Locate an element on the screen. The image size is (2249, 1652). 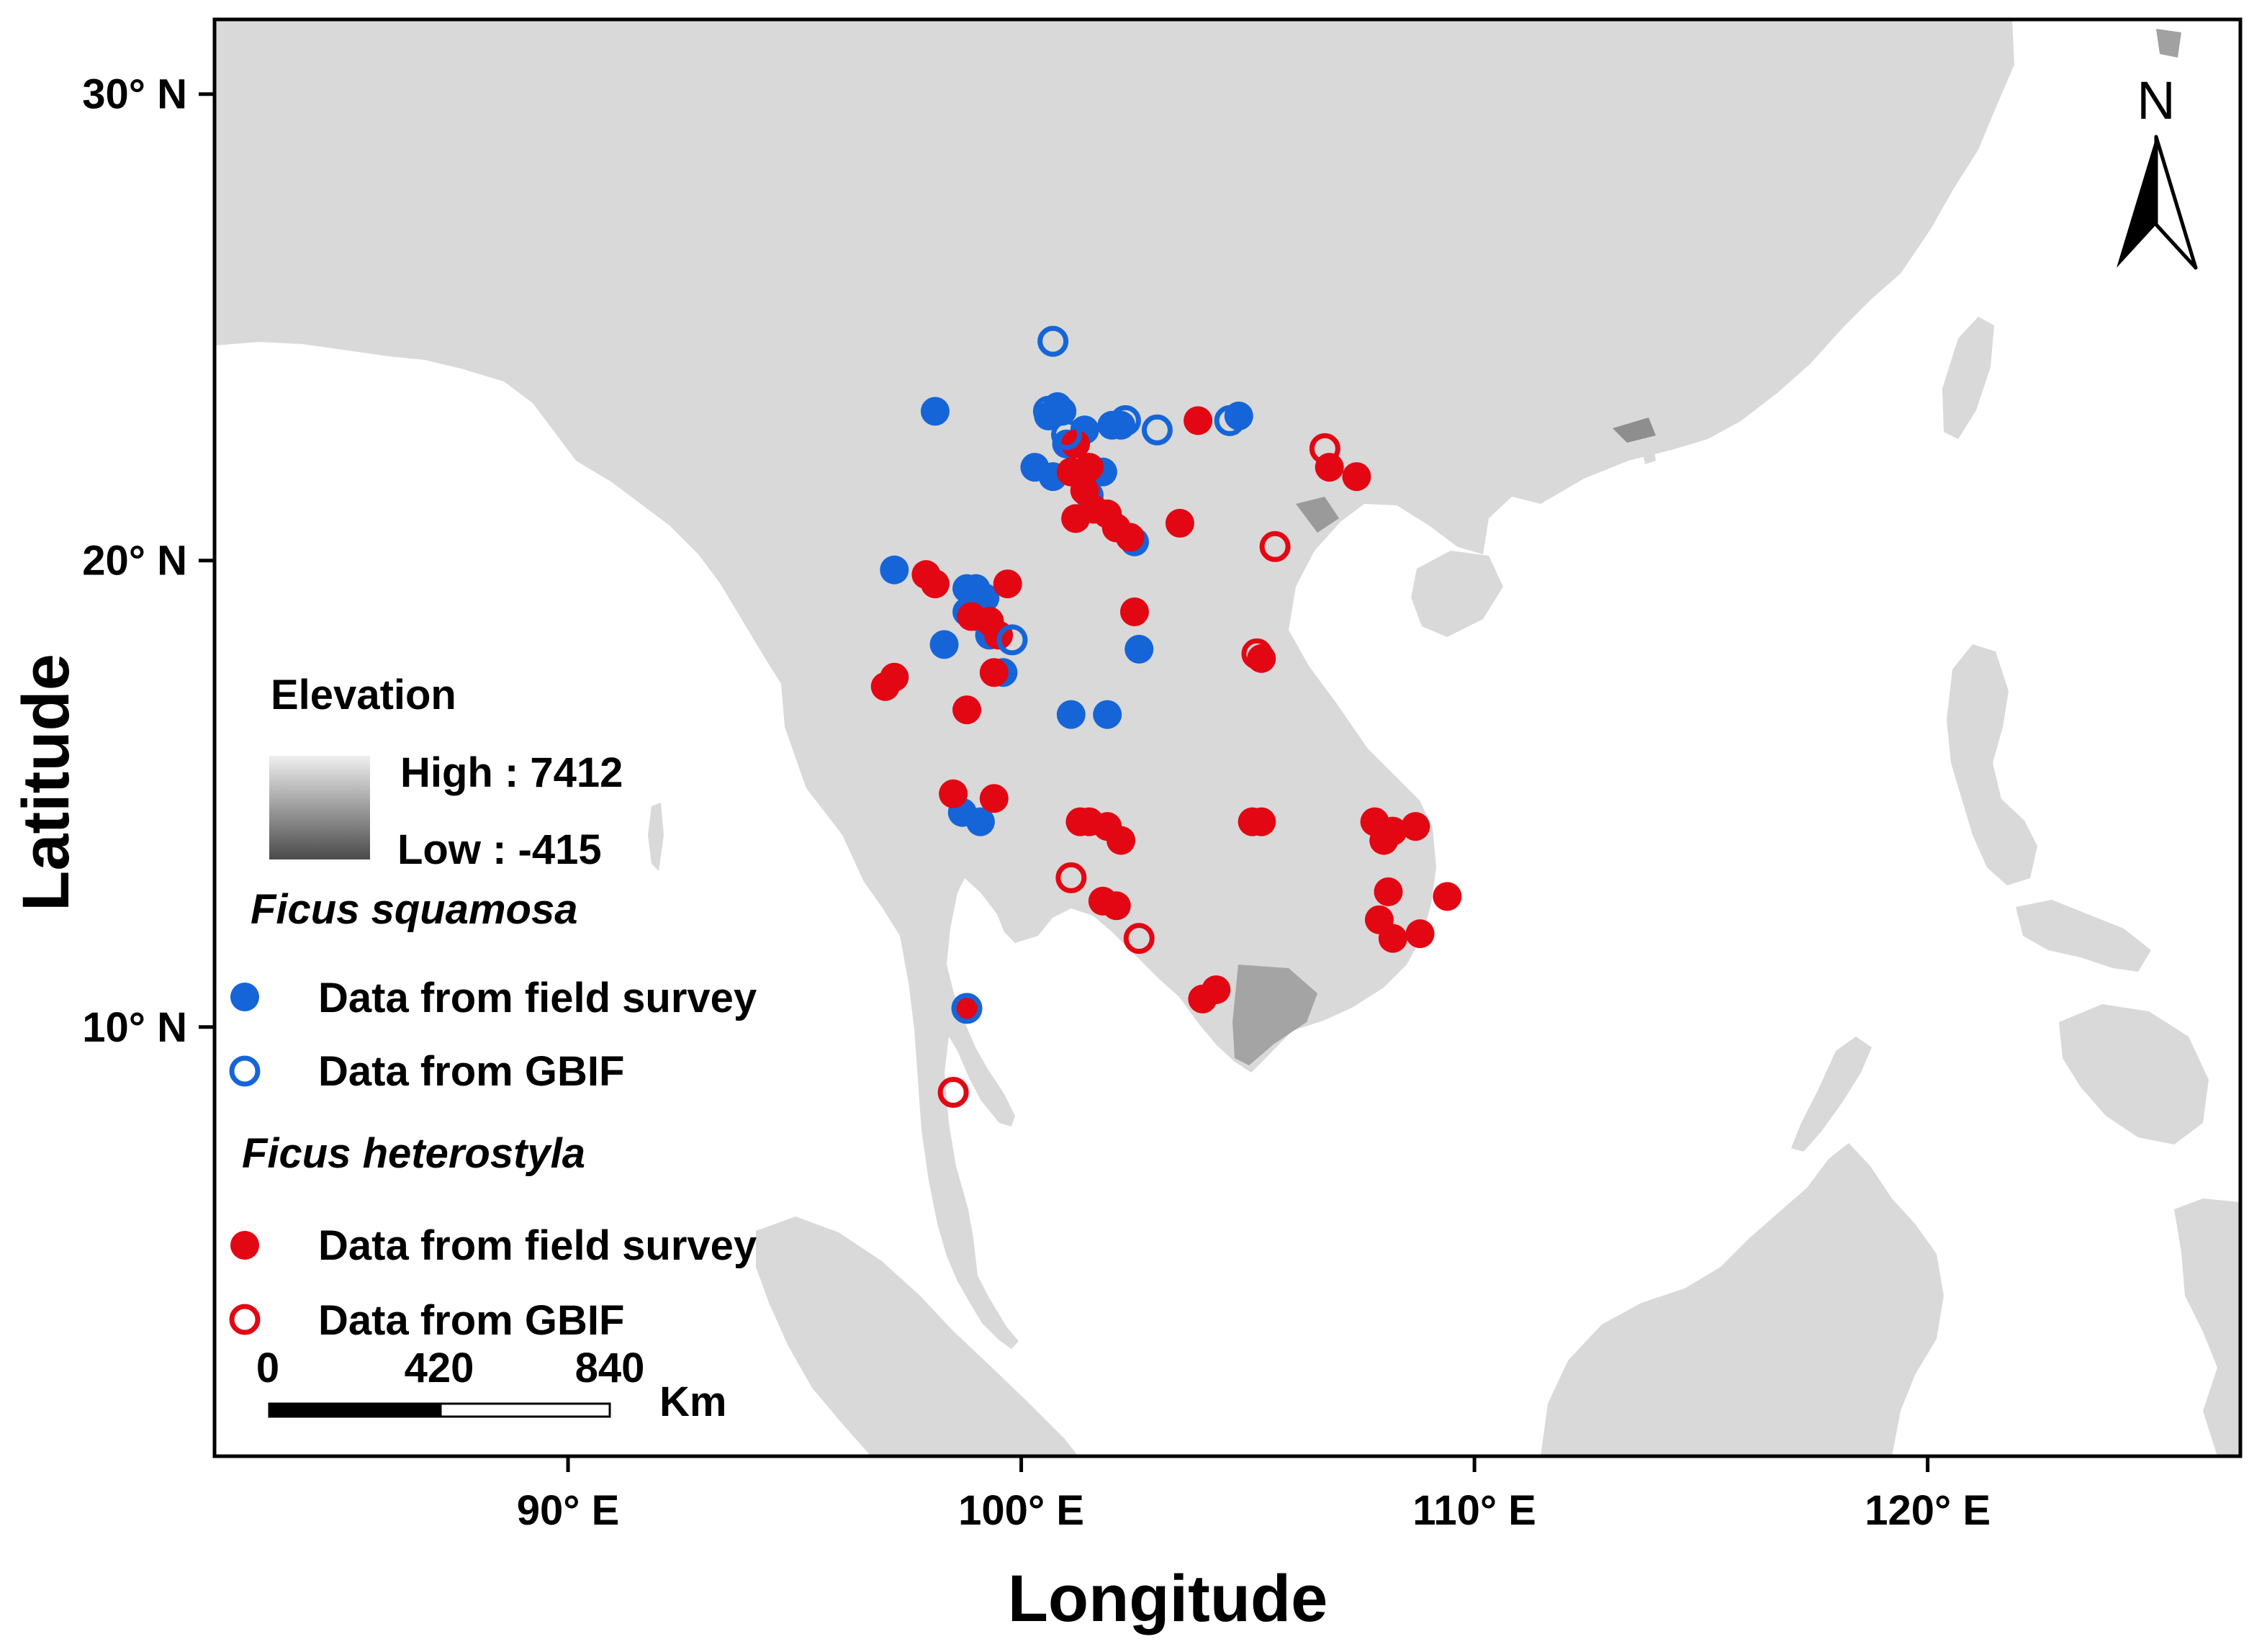
legend-heterostyla-field-label: Data from field survey is located at coordinates (537, 1245).